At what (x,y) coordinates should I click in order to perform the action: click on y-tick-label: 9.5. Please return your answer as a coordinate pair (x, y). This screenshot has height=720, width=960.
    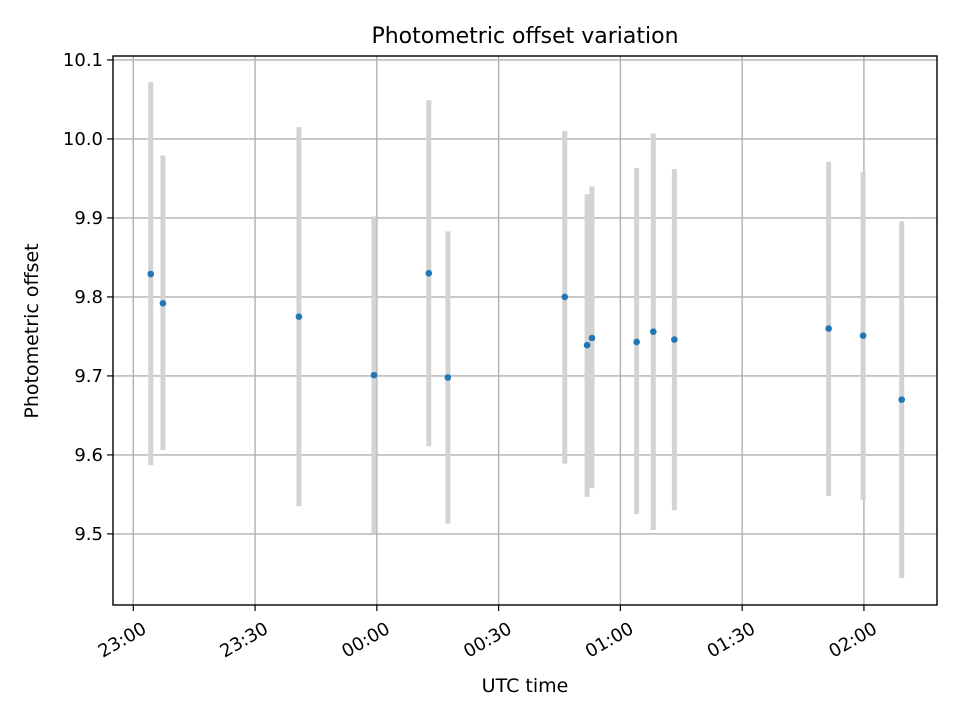
    Looking at the image, I should click on (88, 534).